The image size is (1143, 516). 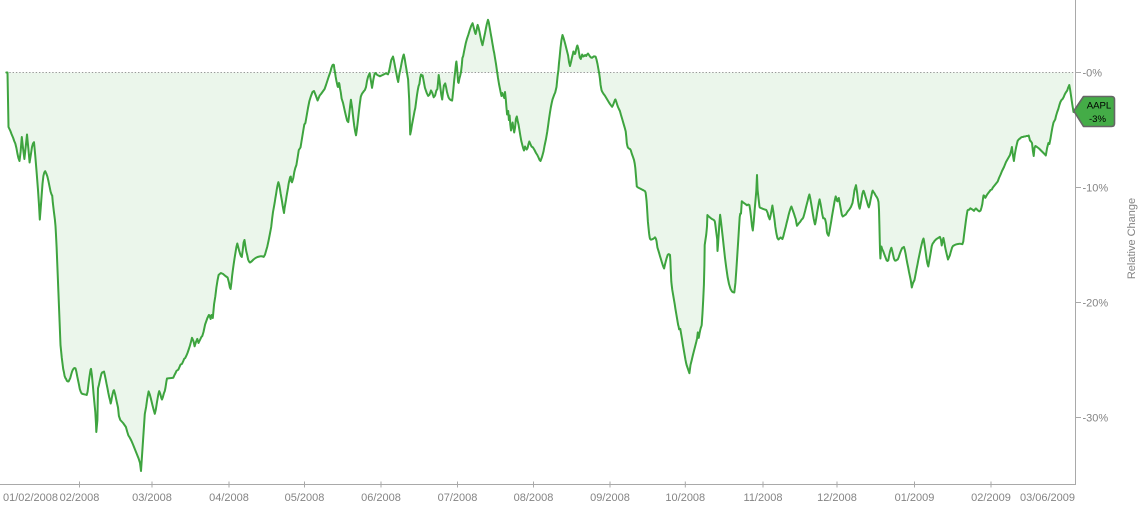 I want to click on svg-text: 03/2008, so click(x=152, y=498).